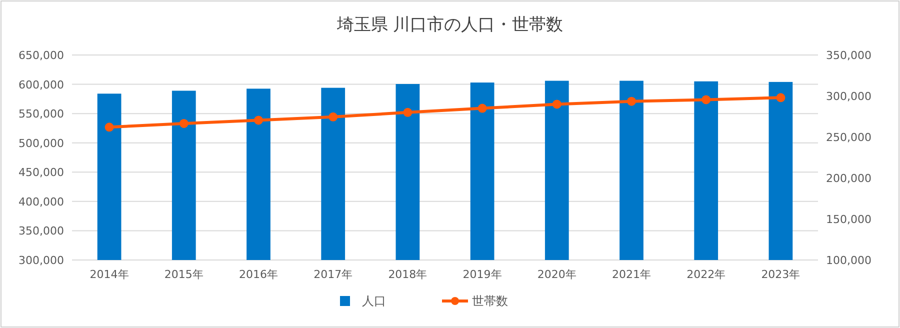 This screenshot has width=900, height=328. What do you see at coordinates (374, 301) in the screenshot?
I see `legend-label: 人口` at bounding box center [374, 301].